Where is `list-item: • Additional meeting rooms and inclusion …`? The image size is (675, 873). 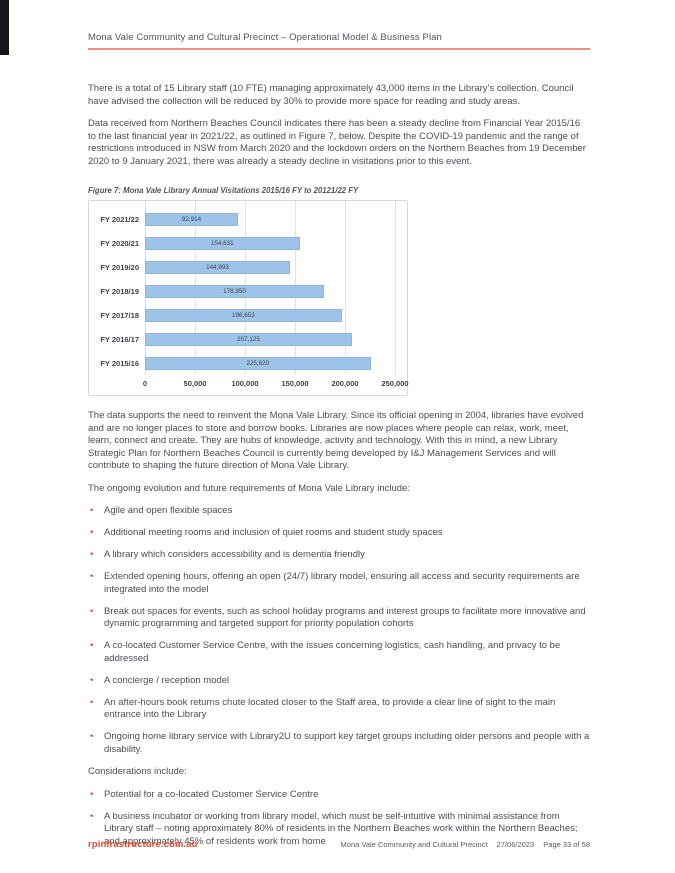
list-item: • Additional meeting rooms and inclusion … is located at coordinates (339, 533).